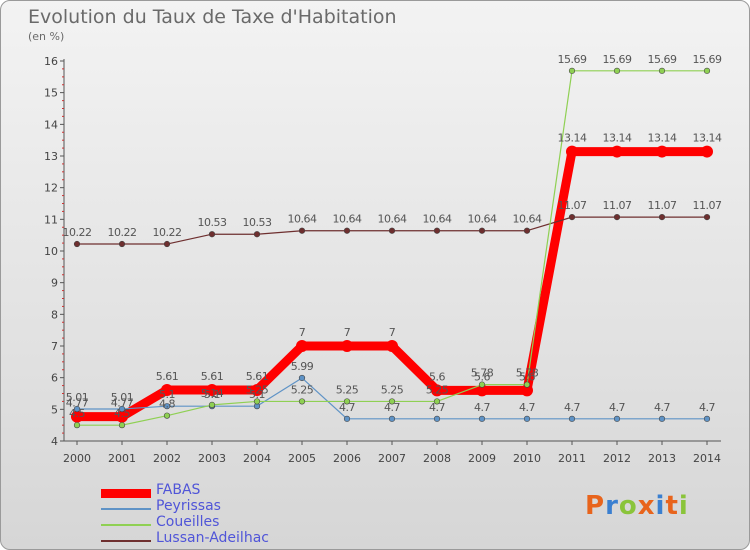 The height and width of the screenshot is (550, 750). Describe the element at coordinates (51, 251) in the screenshot. I see `y-tick-label: 10` at that location.